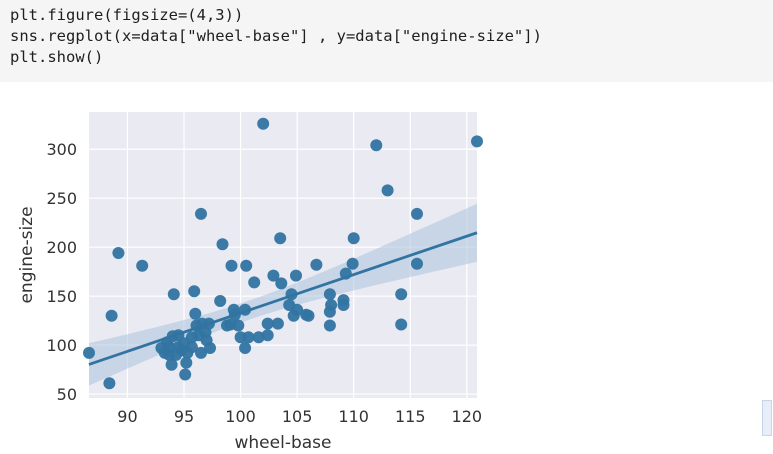  I want to click on y-tick-label: 150, so click(61, 296).